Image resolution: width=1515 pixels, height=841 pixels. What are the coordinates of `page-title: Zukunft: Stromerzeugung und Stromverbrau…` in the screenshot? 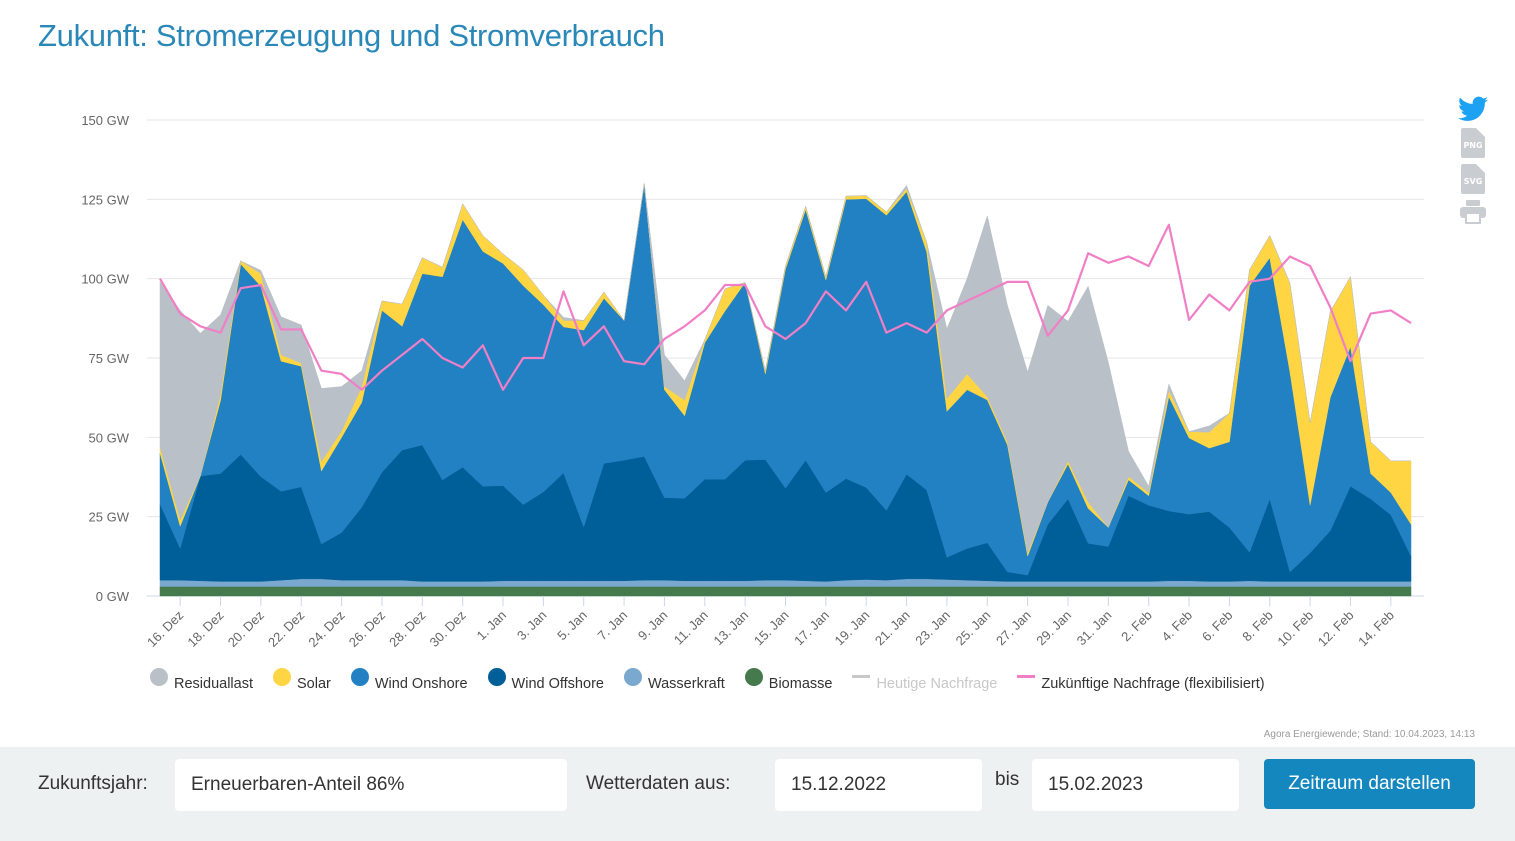 It's located at (351, 35).